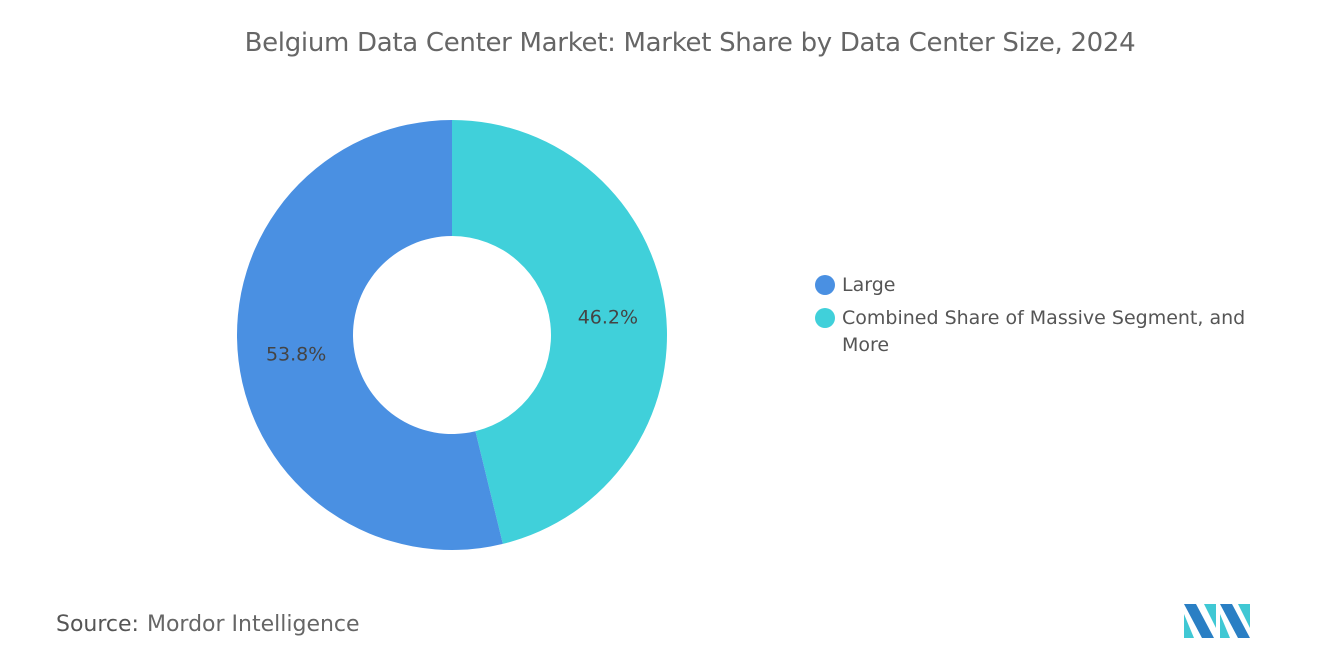  I want to click on legend-swatch-large, so click(825, 285).